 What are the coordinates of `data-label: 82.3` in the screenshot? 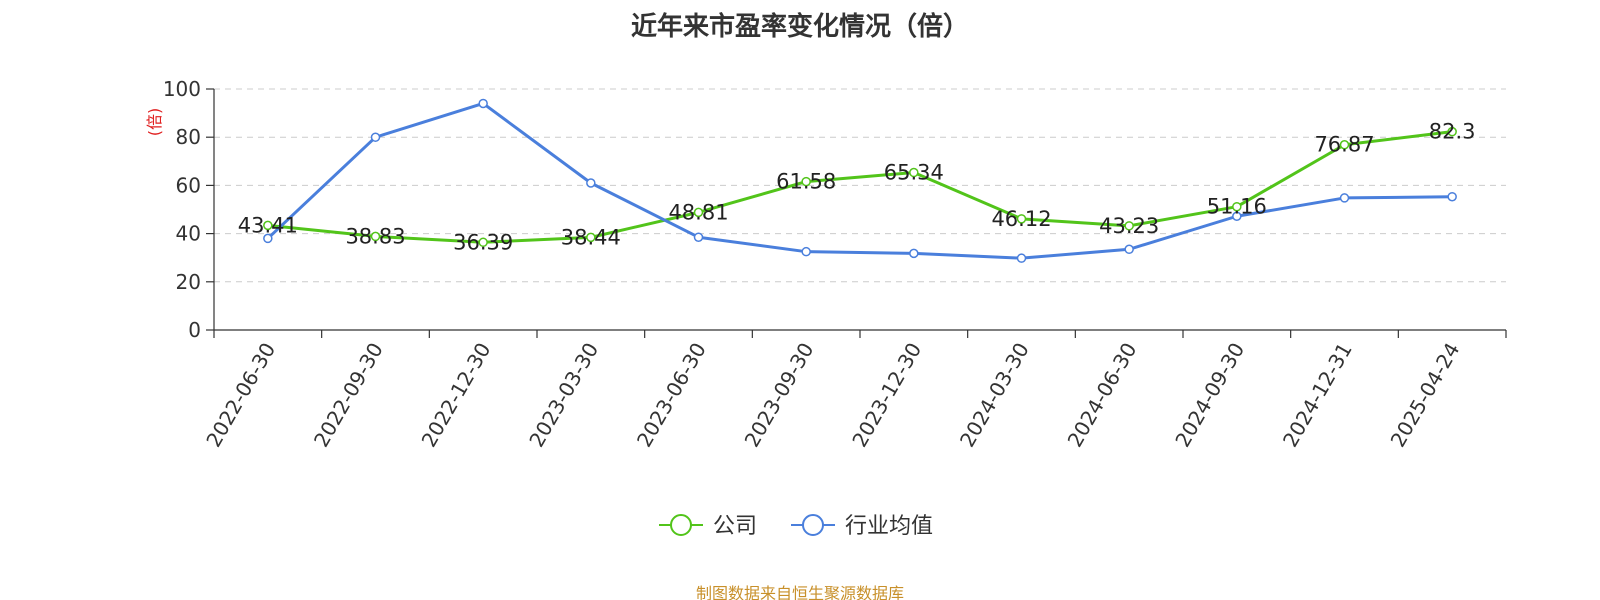 It's located at (1452, 132).